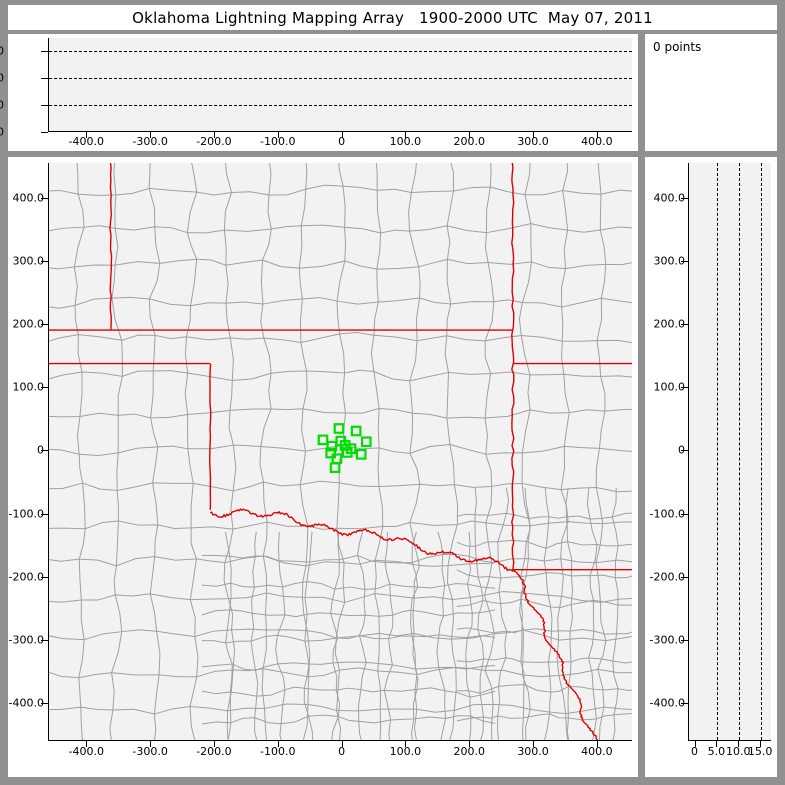  What do you see at coordinates (2, 105) in the screenshot?
I see `ytick-label-5.0: 5.0` at bounding box center [2, 105].